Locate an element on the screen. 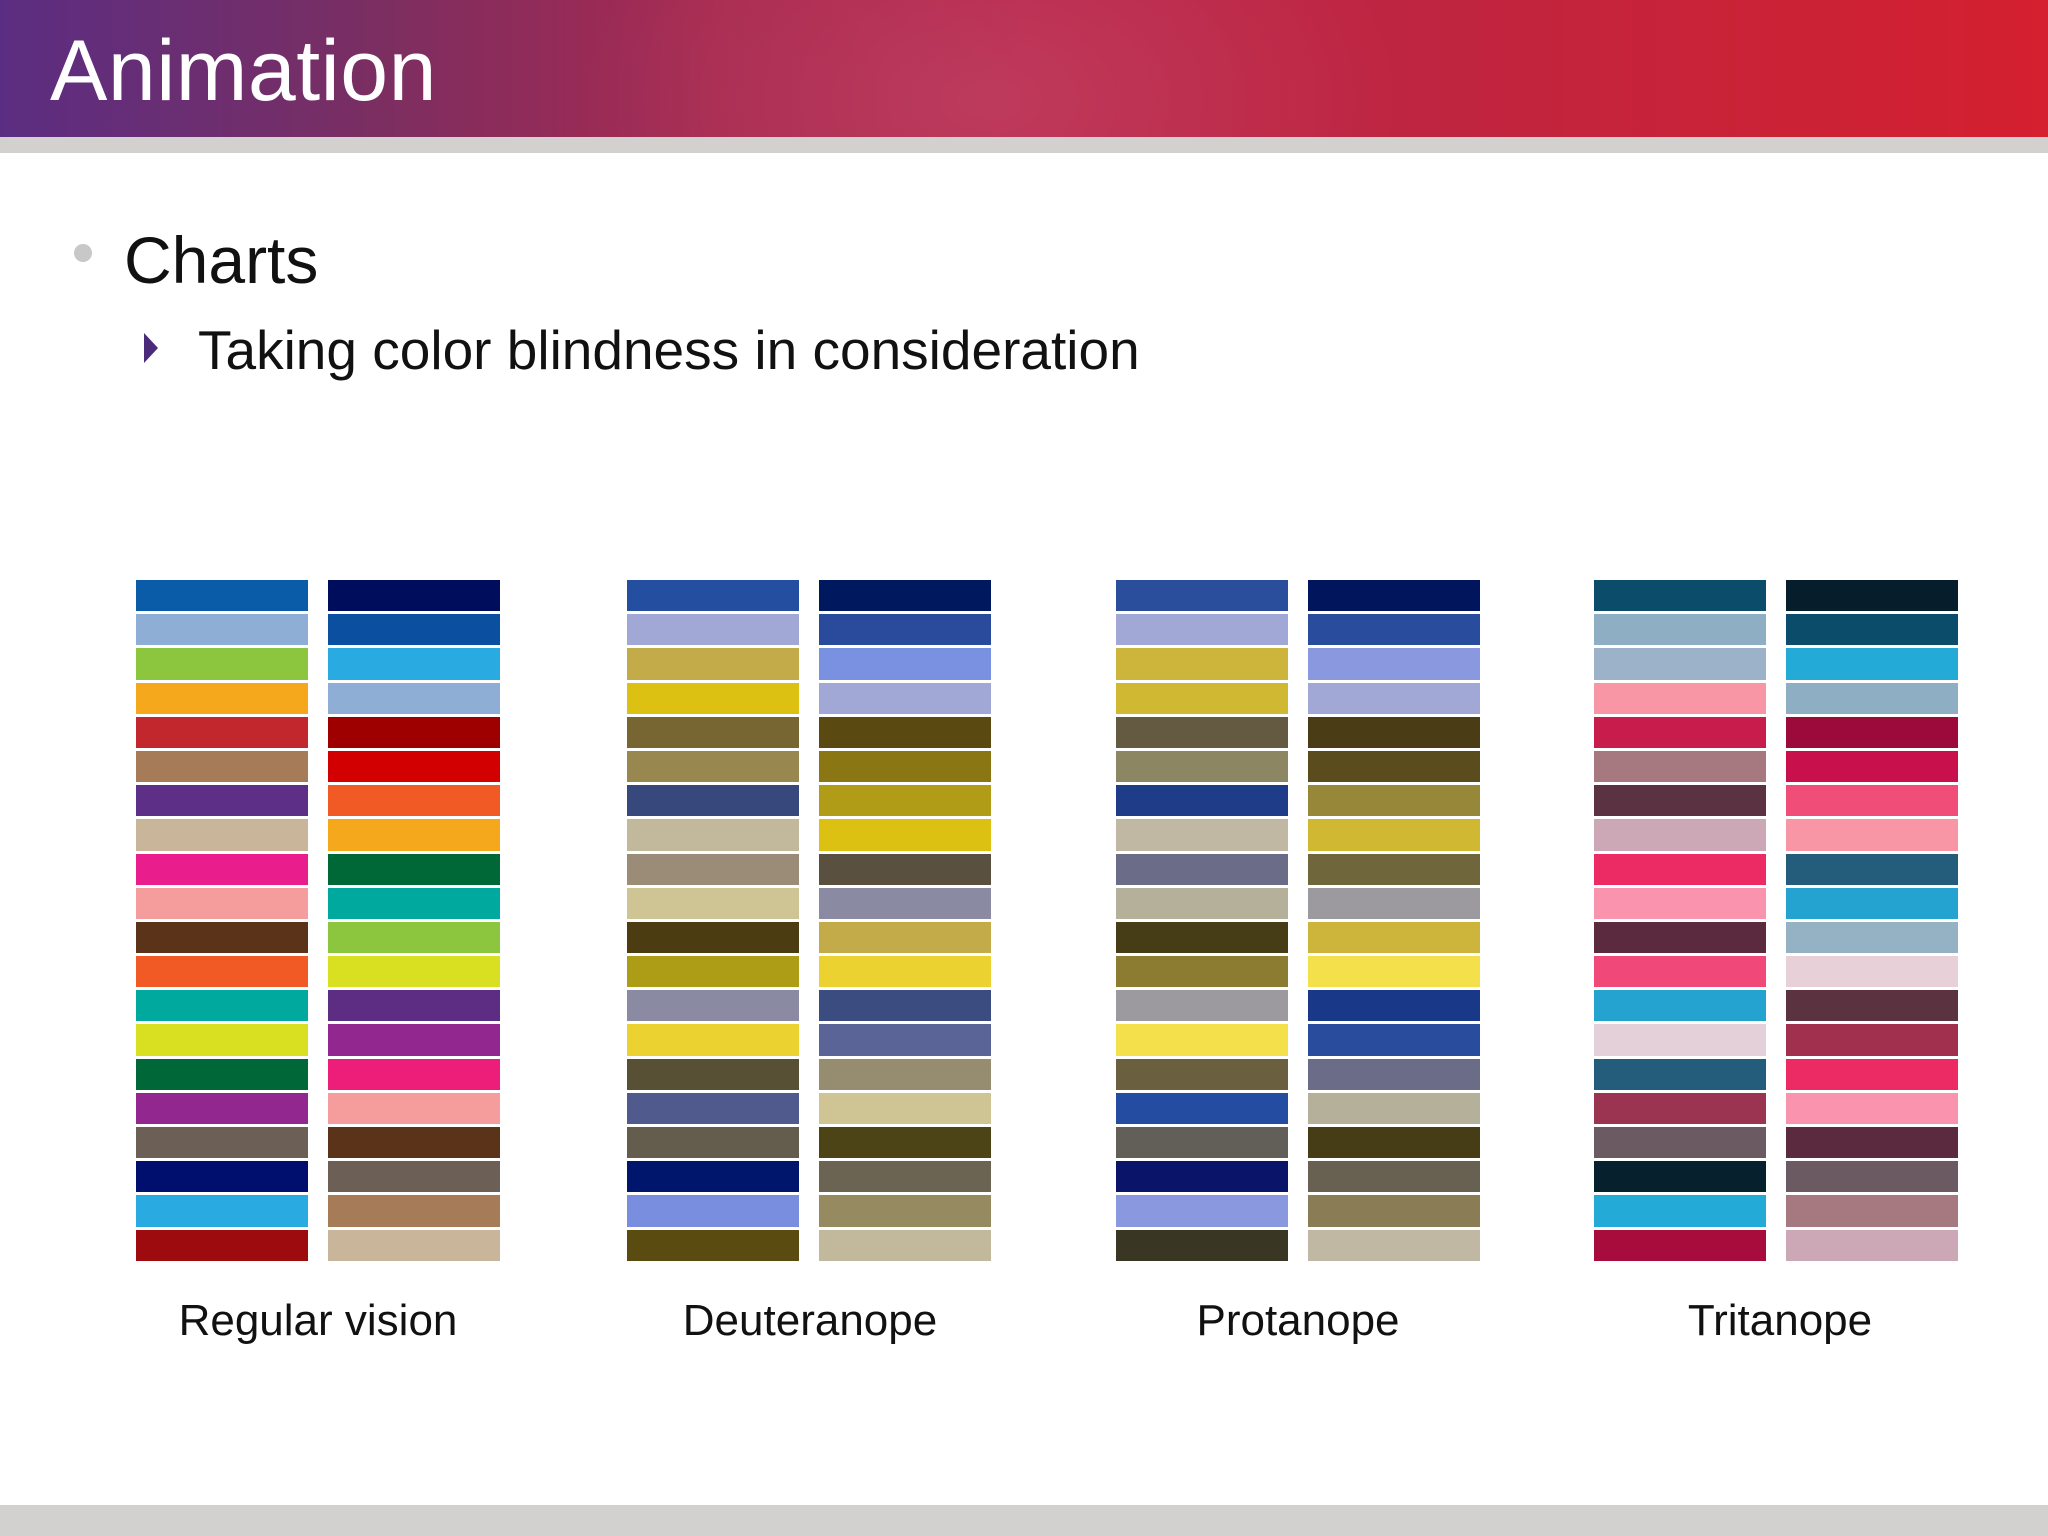  label-deuteranope: Deuteranope is located at coordinates (810, 1320).